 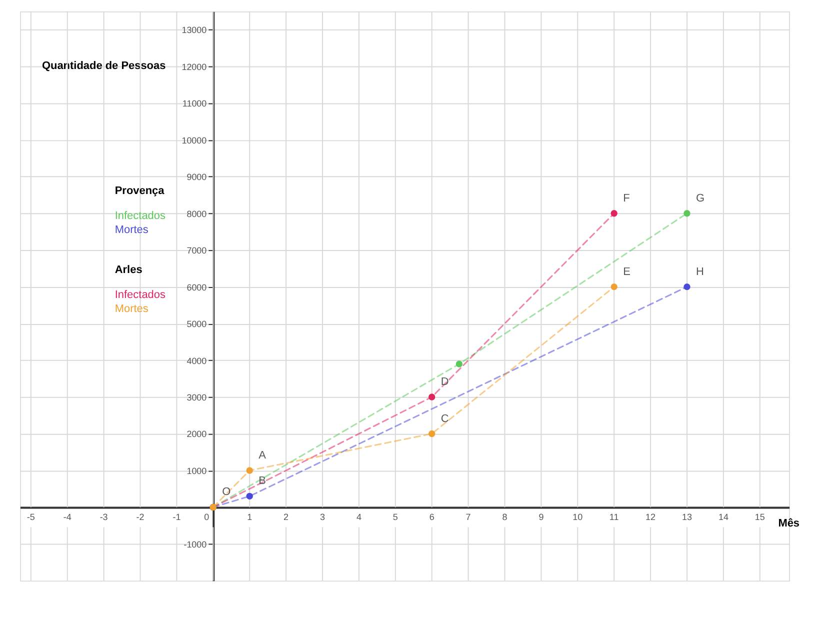 I want to click on x-tick-label: 5, so click(x=395, y=517).